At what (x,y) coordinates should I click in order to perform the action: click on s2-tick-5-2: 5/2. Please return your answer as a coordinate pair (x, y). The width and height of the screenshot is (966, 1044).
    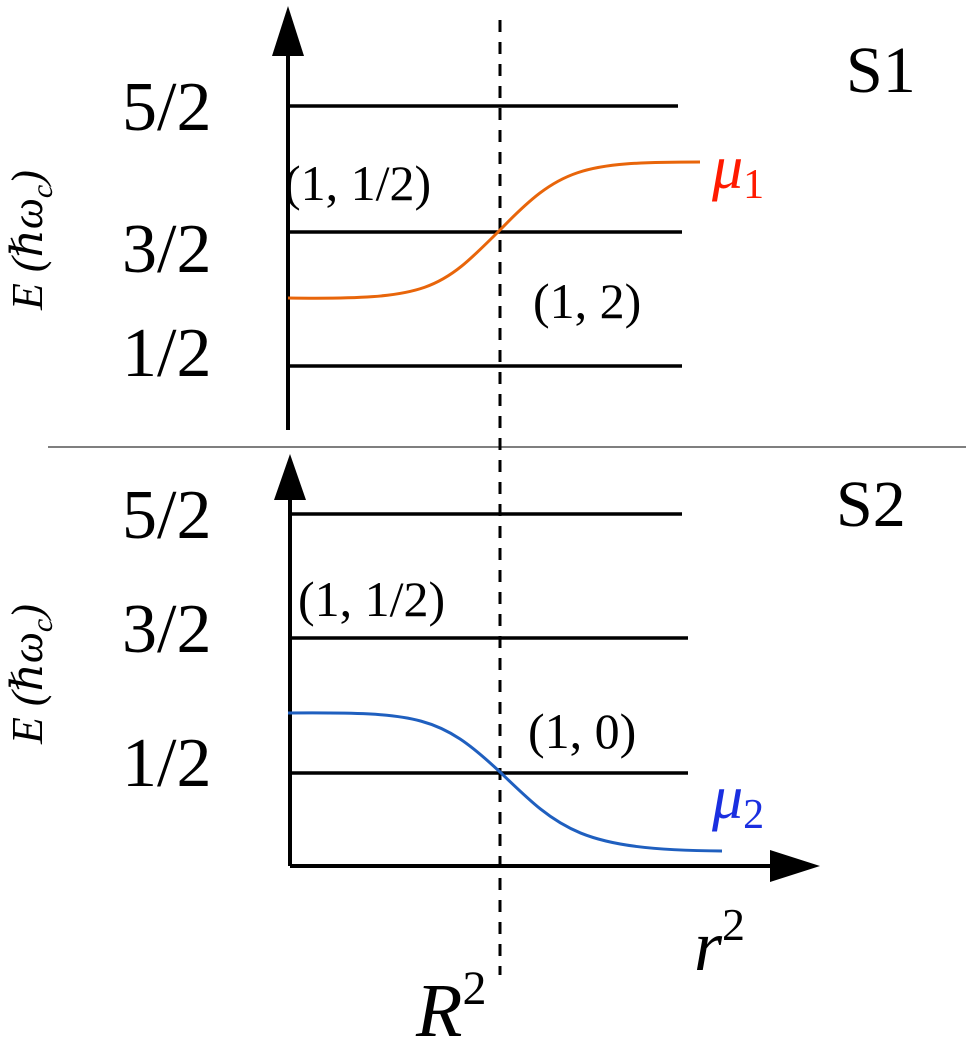
    Looking at the image, I should click on (166, 515).